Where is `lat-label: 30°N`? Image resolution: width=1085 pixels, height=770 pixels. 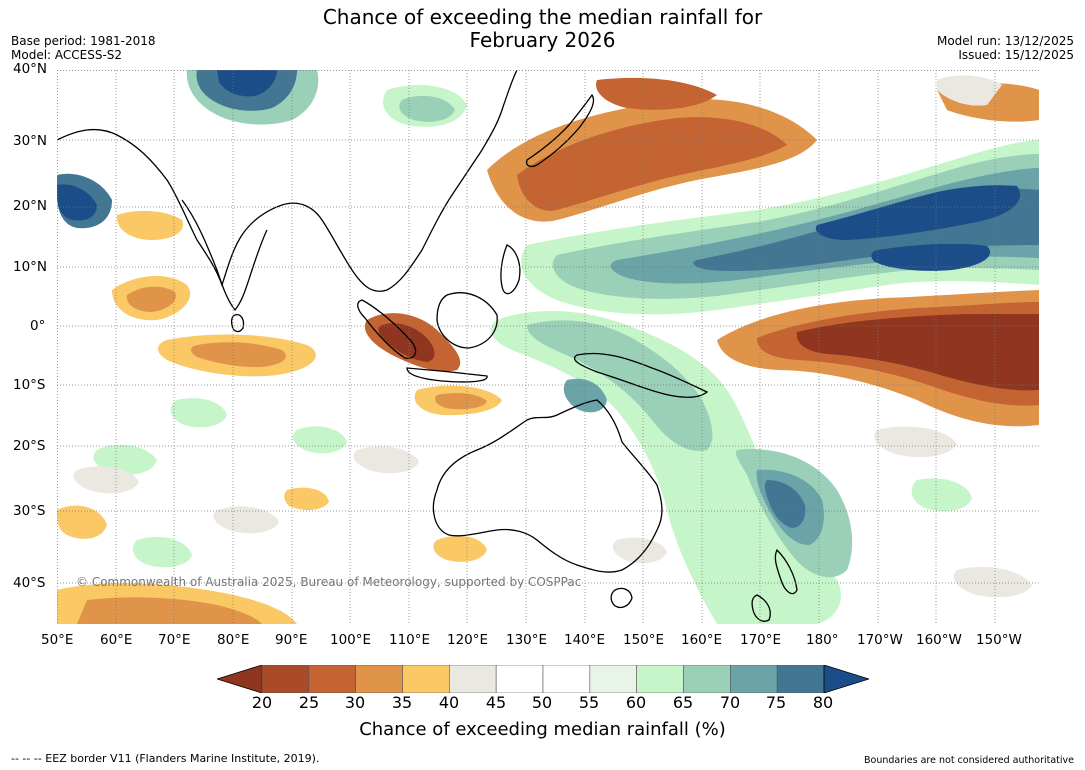
lat-label: 30°N is located at coordinates (30, 141).